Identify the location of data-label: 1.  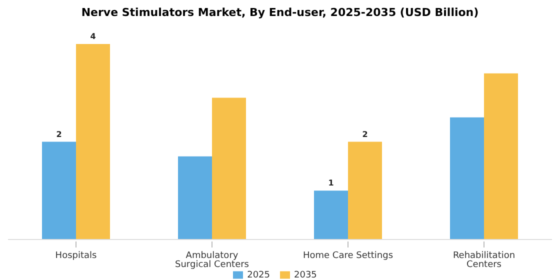
(331, 183).